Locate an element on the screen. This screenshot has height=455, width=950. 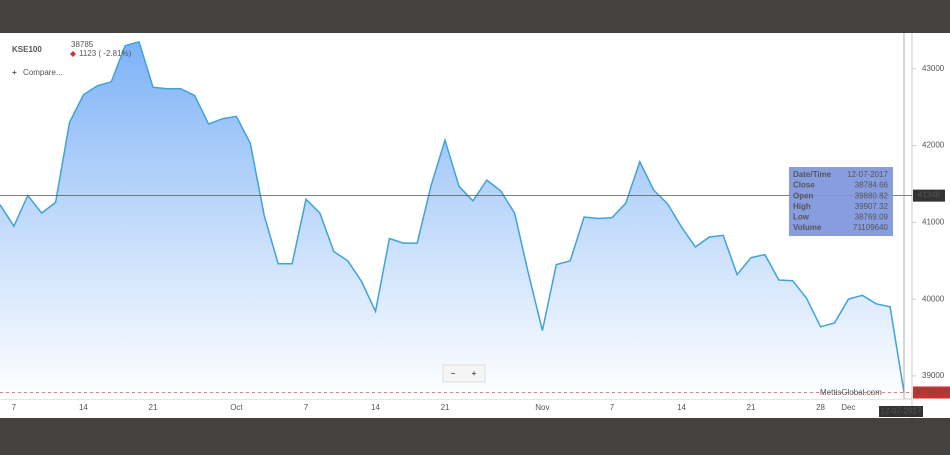
last-price-value: 38784.66 is located at coordinates (931, 392).